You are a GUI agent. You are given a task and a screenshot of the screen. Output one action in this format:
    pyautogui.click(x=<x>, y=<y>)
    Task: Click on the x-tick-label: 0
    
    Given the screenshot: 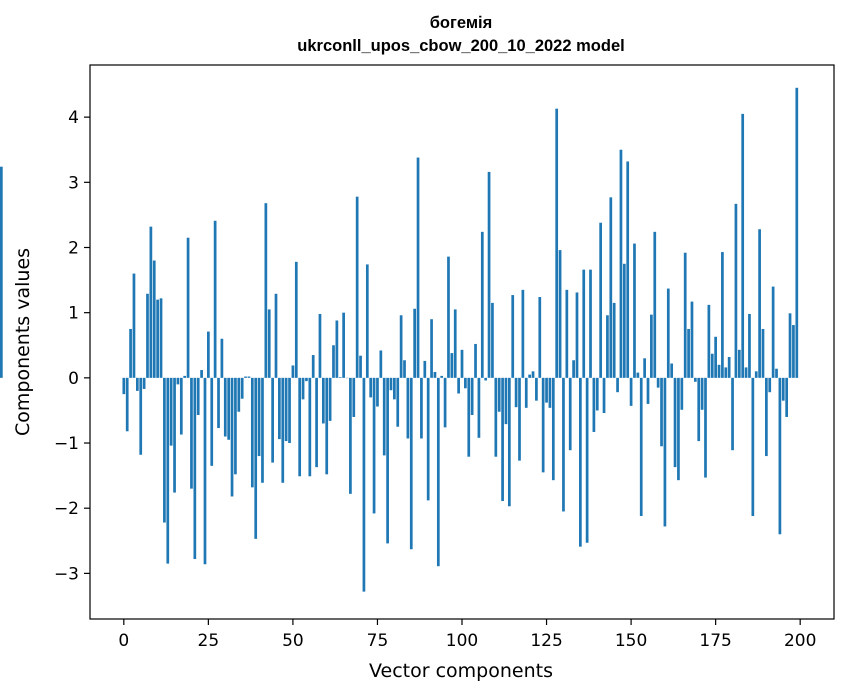 What is the action you would take?
    pyautogui.click(x=123, y=641)
    